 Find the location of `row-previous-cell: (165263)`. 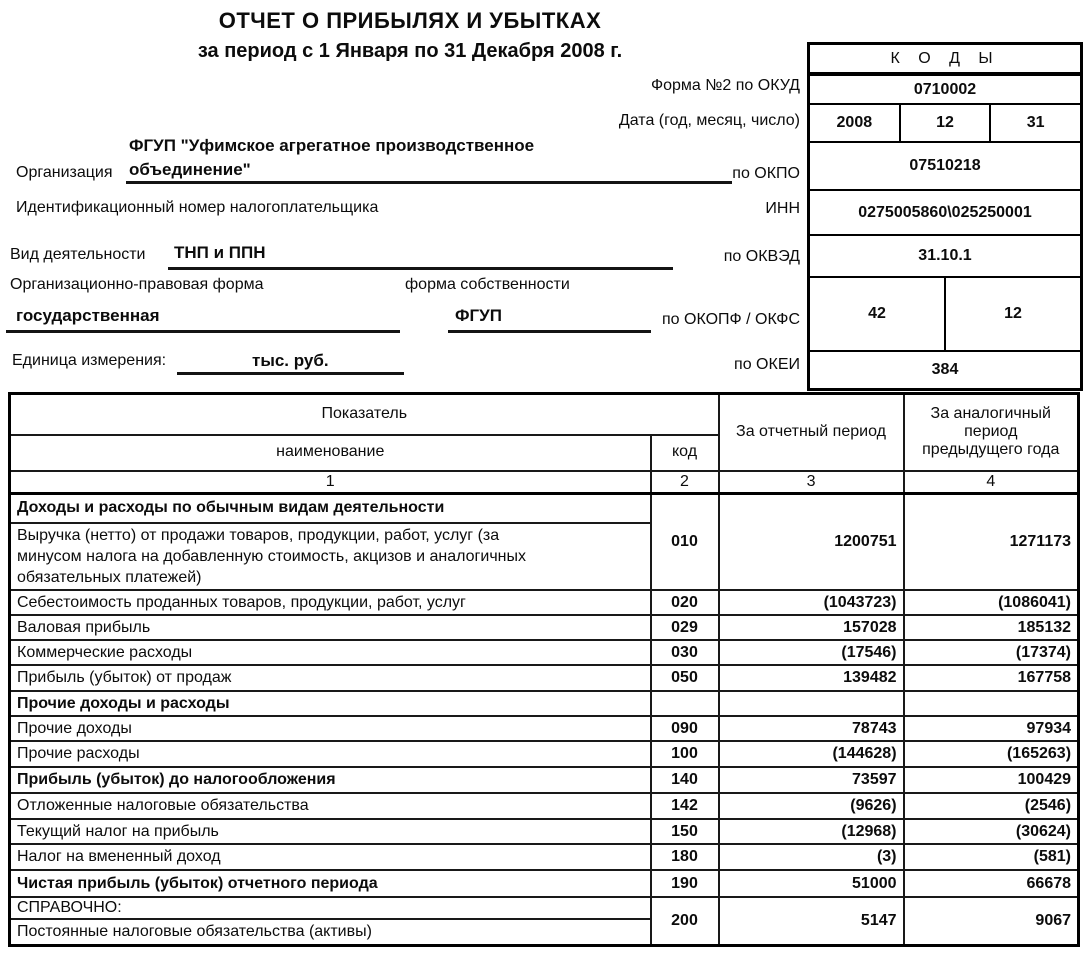

row-previous-cell: (165263) is located at coordinates (991, 754).